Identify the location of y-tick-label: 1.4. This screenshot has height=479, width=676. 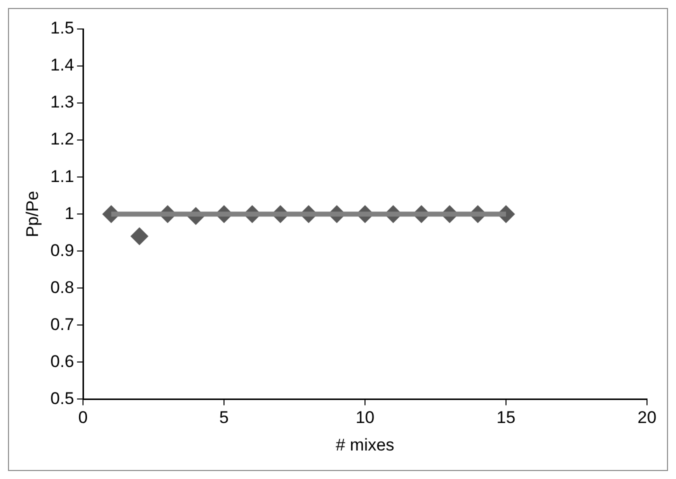
(62, 65).